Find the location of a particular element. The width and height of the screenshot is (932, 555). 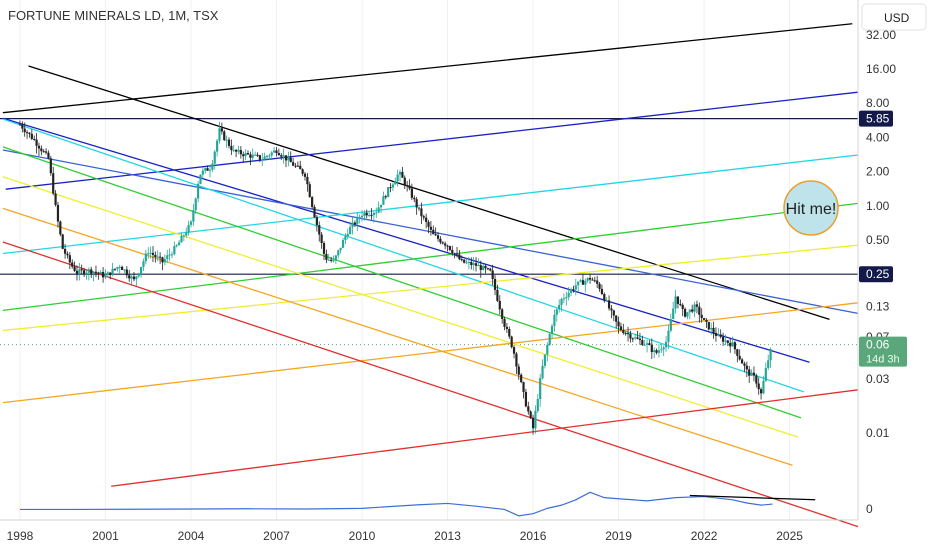

time-tick-label: 2010 is located at coordinates (362, 536).